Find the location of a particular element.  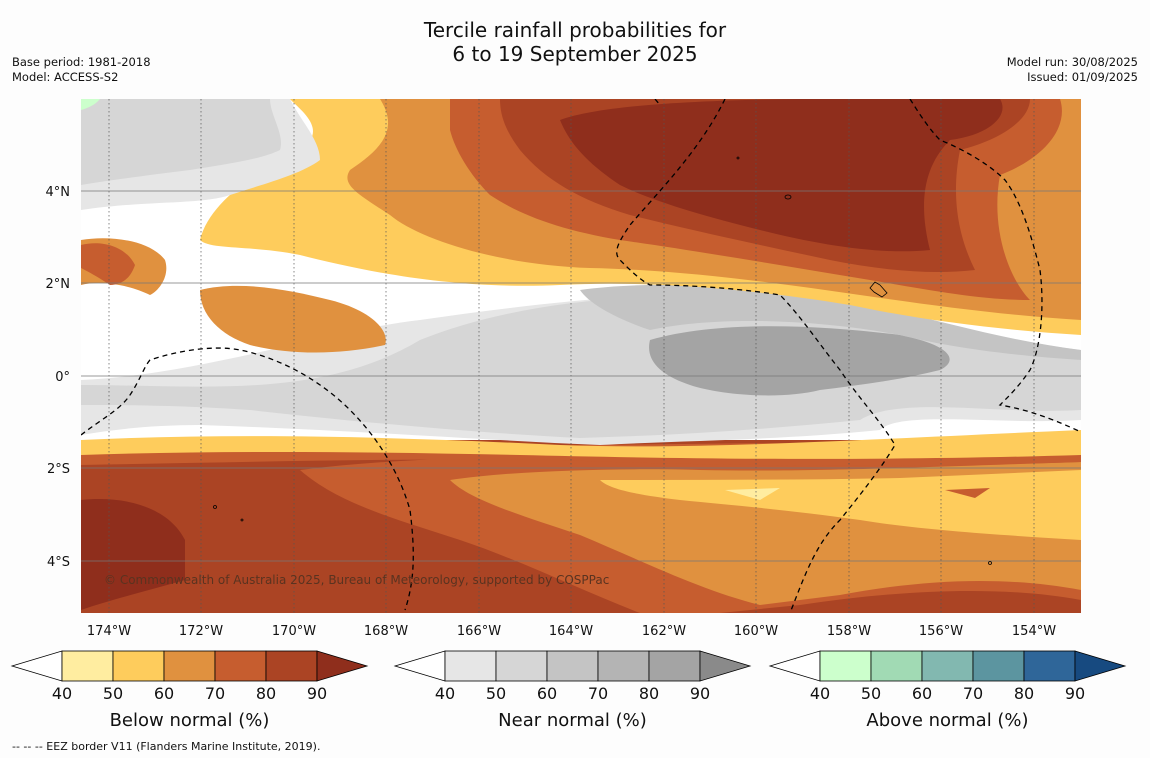

lat-label: 4°N is located at coordinates (58, 192).